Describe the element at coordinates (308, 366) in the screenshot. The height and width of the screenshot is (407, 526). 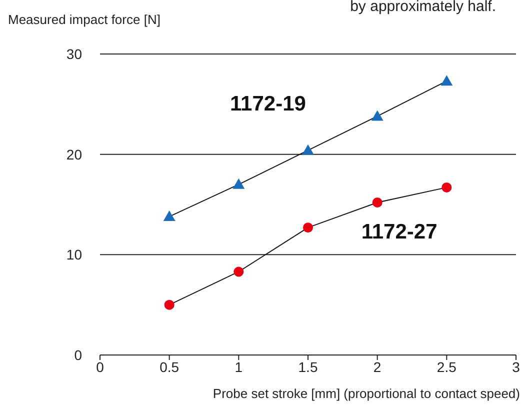
I see `x-tick-label: 1.5` at that location.